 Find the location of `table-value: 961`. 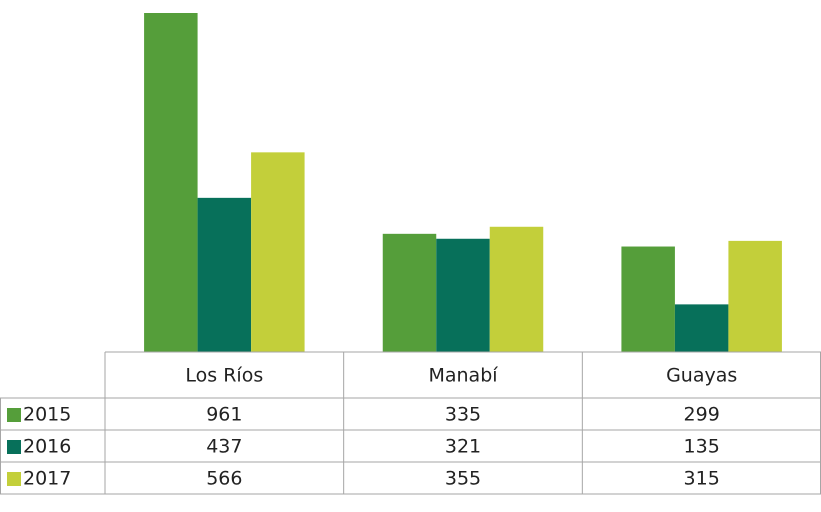

table-value: 961 is located at coordinates (224, 415).